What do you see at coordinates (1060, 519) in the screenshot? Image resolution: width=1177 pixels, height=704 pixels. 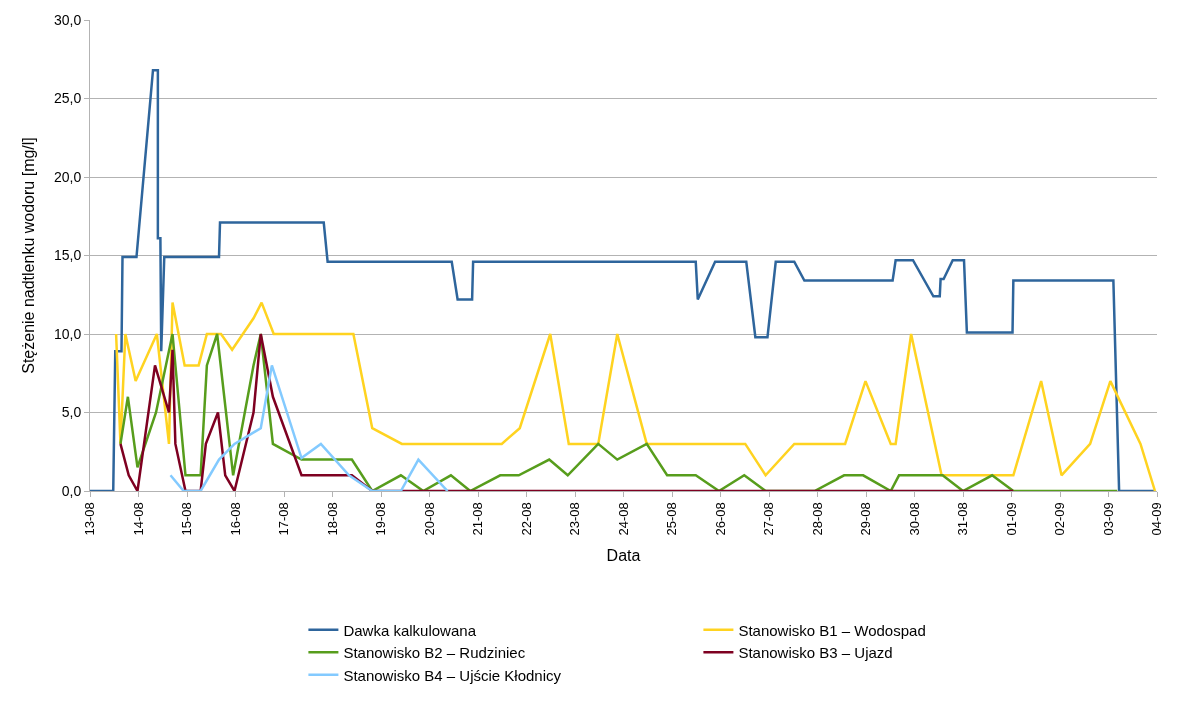 I see `x-tick-label: 02-09` at bounding box center [1060, 519].